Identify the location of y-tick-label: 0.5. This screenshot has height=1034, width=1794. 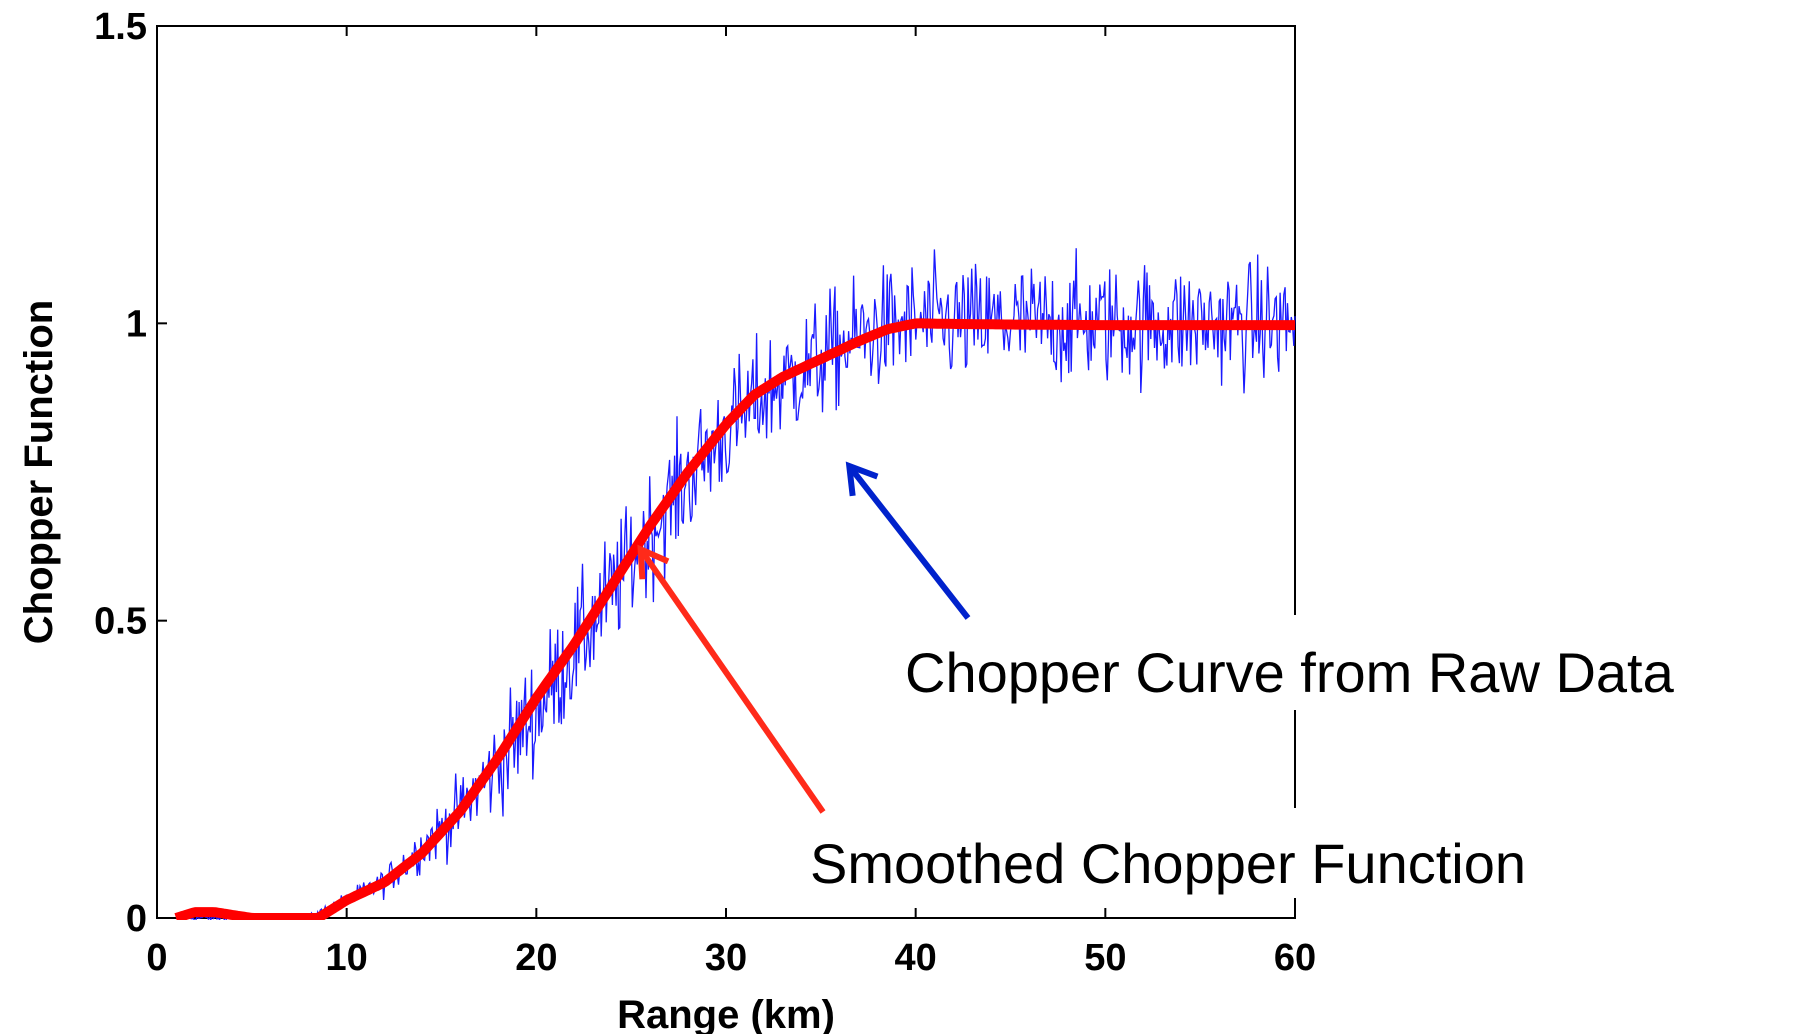
(120, 622).